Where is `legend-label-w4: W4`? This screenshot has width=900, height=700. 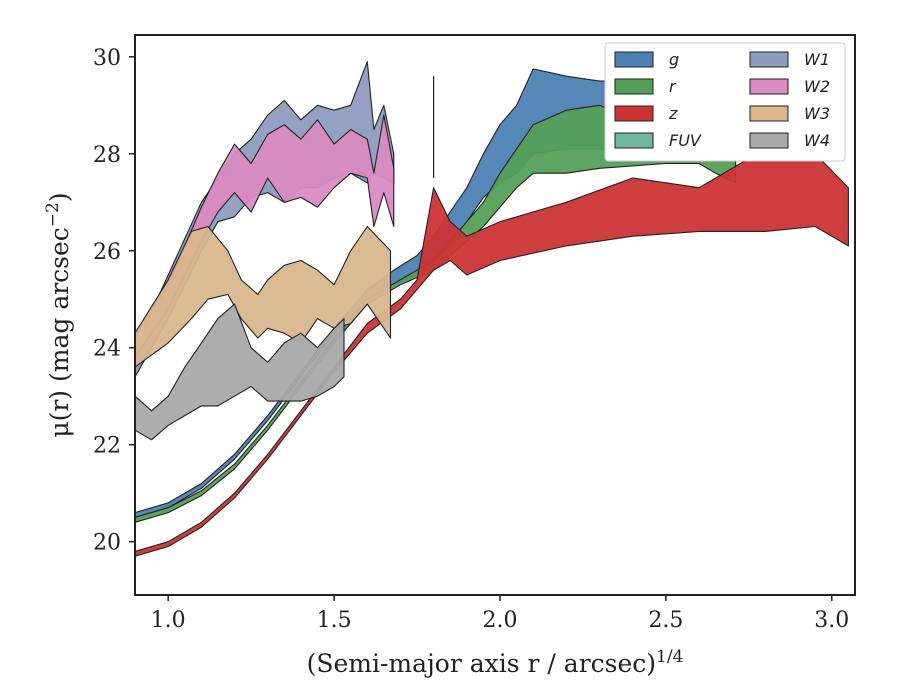
legend-label-w4: W4 is located at coordinates (817, 140).